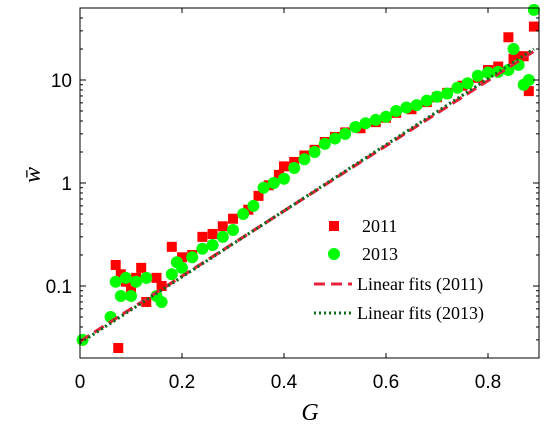 The height and width of the screenshot is (428, 550). Describe the element at coordinates (59, 287) in the screenshot. I see `y-tick-label: 0.1` at that location.